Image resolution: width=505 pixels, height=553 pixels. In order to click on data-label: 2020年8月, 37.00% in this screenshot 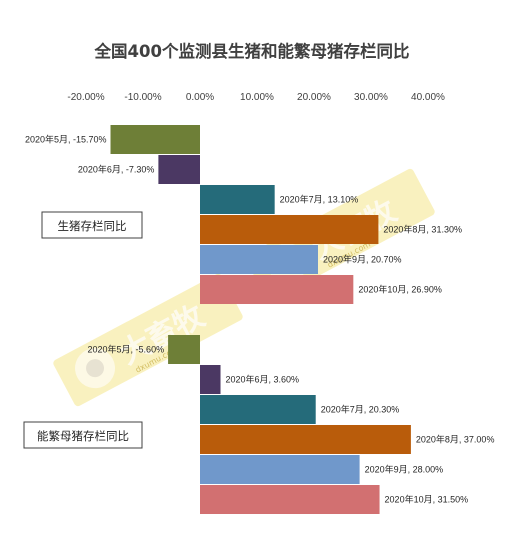, I will do `click(455, 439)`.